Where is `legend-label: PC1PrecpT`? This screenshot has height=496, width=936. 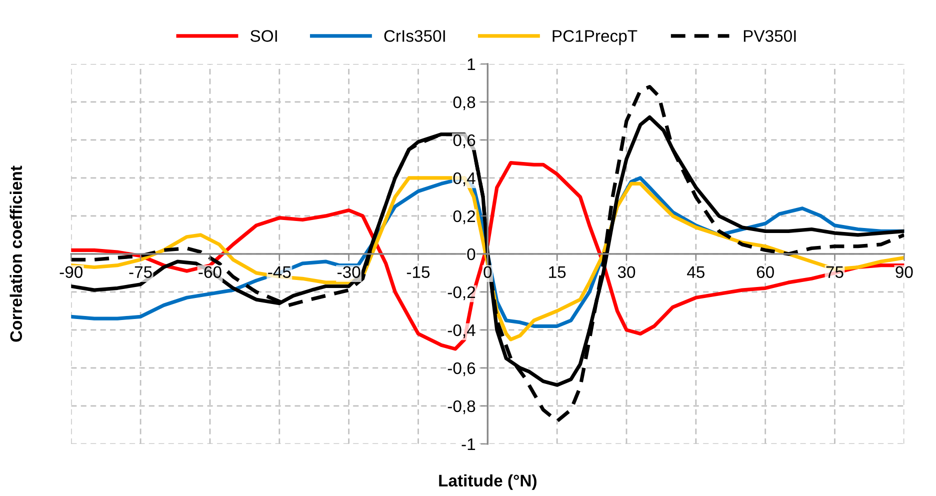 legend-label: PC1PrecpT is located at coordinates (595, 38).